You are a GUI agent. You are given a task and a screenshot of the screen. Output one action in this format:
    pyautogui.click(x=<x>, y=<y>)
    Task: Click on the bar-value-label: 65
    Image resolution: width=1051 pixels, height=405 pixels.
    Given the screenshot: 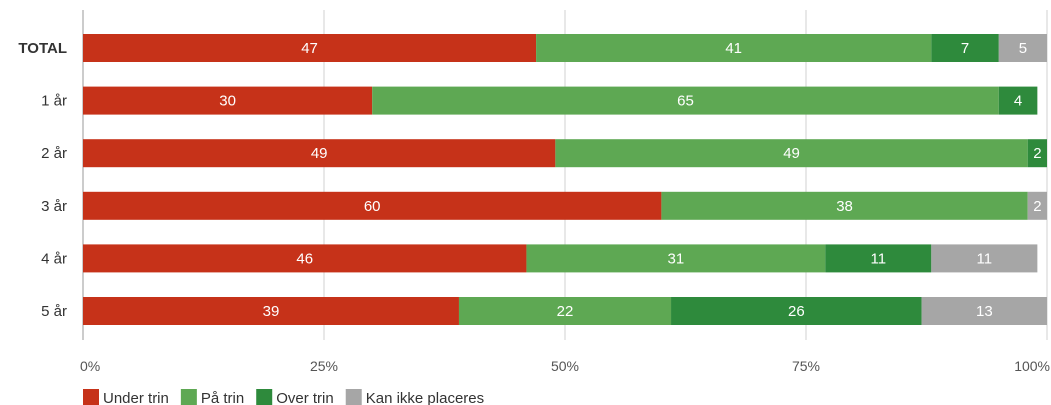 What is the action you would take?
    pyautogui.click(x=685, y=101)
    